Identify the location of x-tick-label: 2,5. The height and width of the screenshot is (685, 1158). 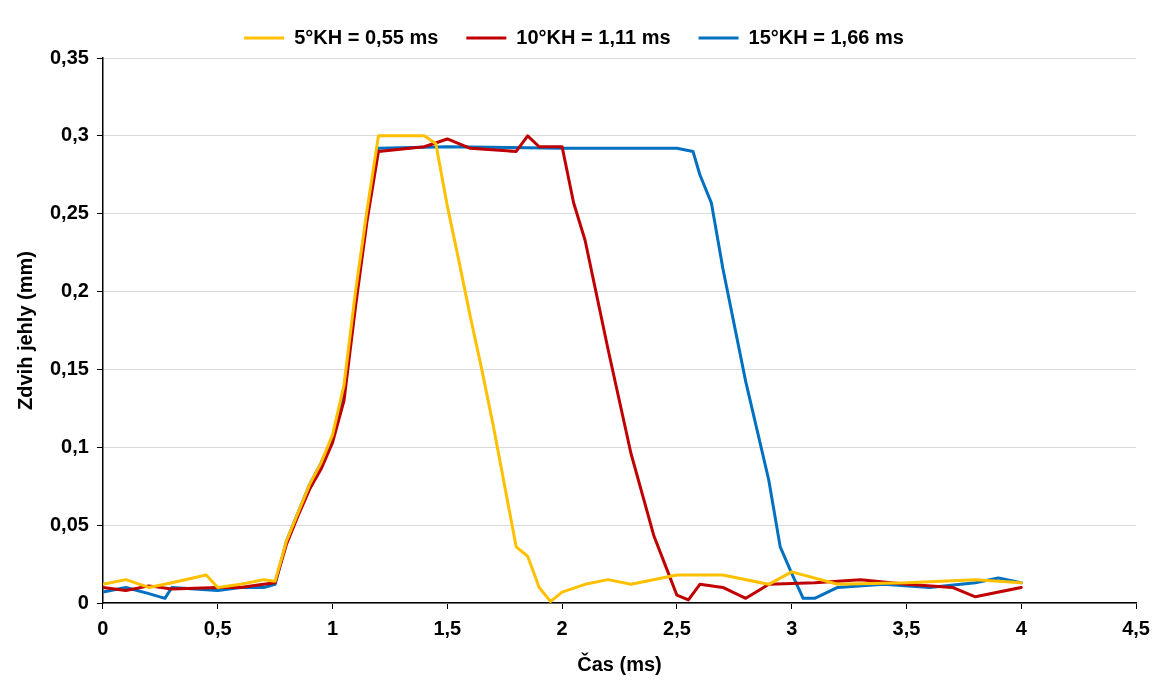
(677, 627).